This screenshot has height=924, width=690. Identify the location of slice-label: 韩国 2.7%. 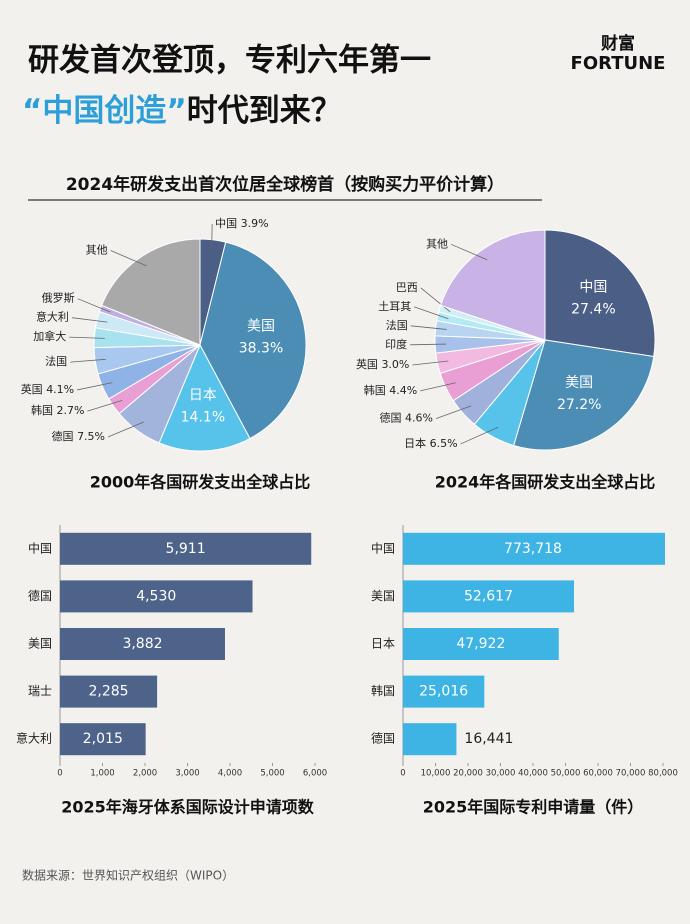
(57, 410).